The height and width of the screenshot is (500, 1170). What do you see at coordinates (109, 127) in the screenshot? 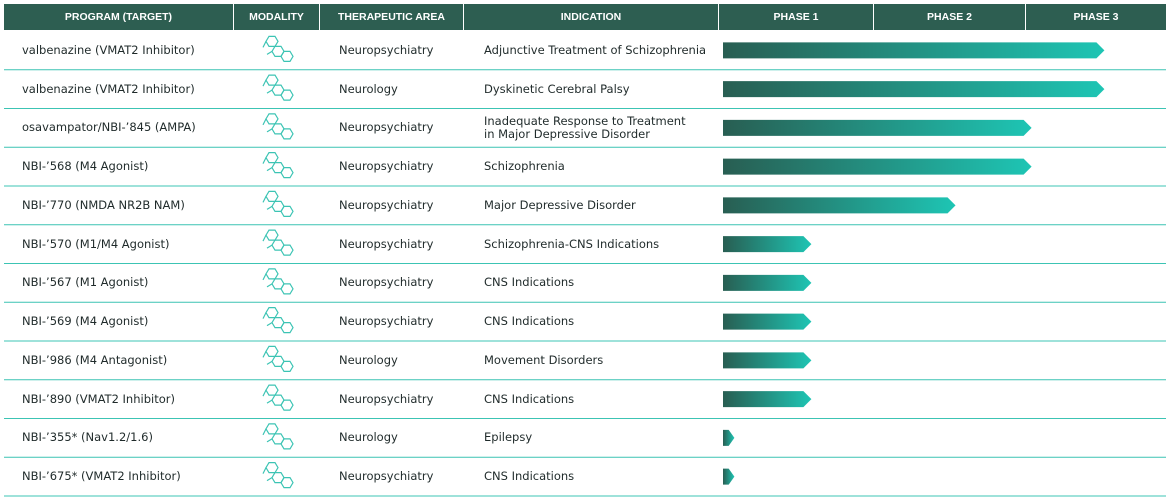
I see `program: osavampator/NBI-’845 (AMPA)` at bounding box center [109, 127].